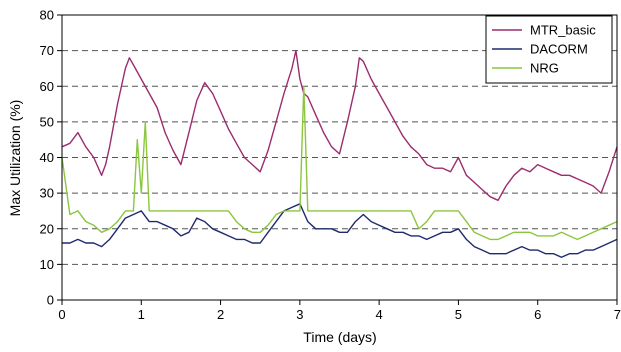 The height and width of the screenshot is (352, 621). What do you see at coordinates (50, 300) in the screenshot?
I see `y-tick-label-0: 0` at bounding box center [50, 300].